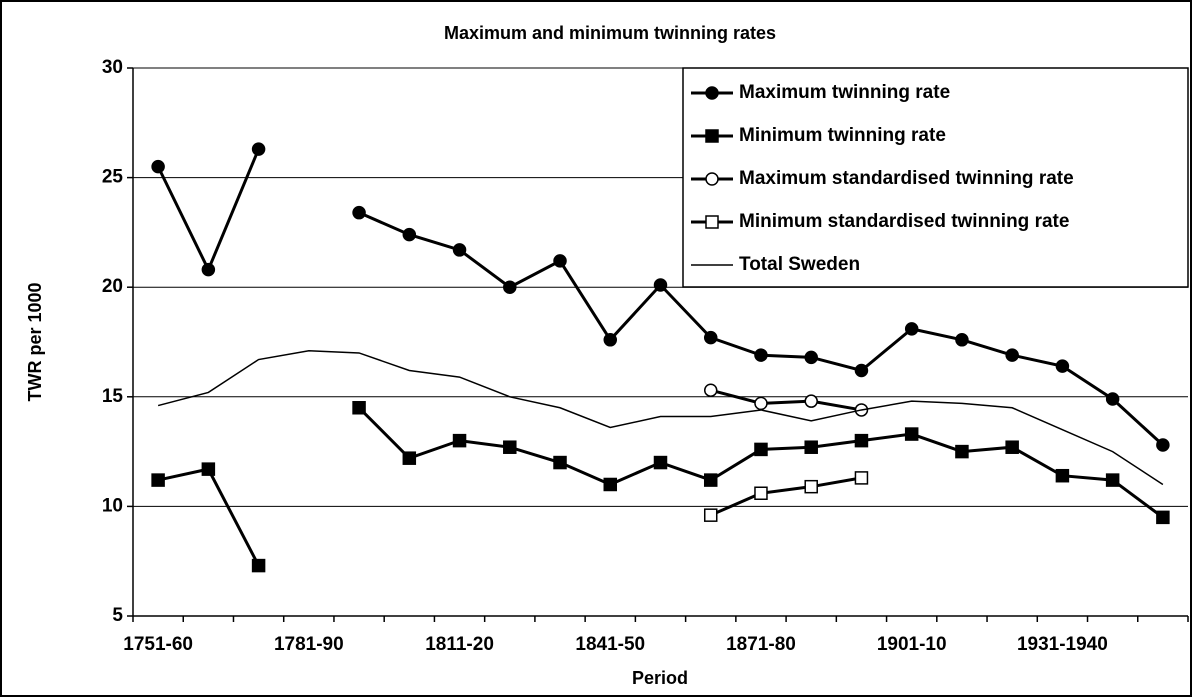  Describe the element at coordinates (660, 678) in the screenshot. I see `x-axis-label: Period` at that location.